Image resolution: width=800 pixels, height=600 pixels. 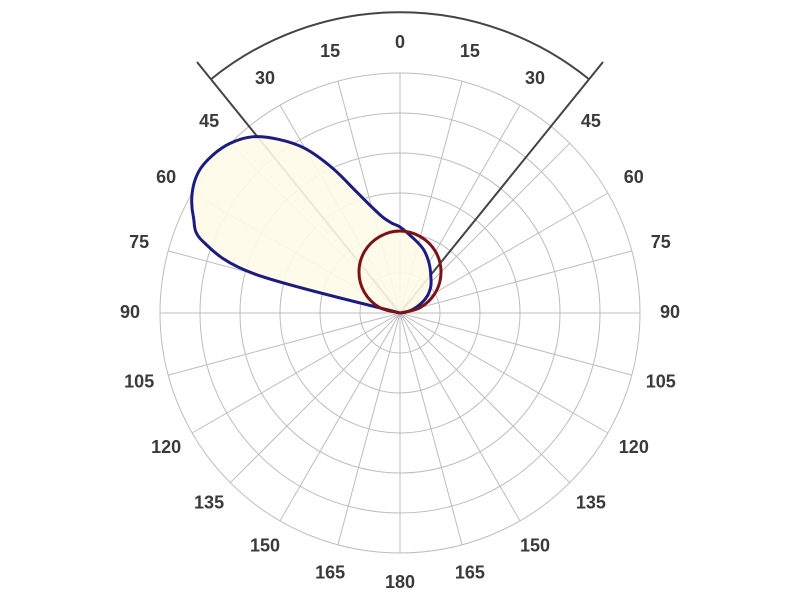 What do you see at coordinates (400, 42) in the screenshot?
I see `angle-tick-label: 0` at bounding box center [400, 42].